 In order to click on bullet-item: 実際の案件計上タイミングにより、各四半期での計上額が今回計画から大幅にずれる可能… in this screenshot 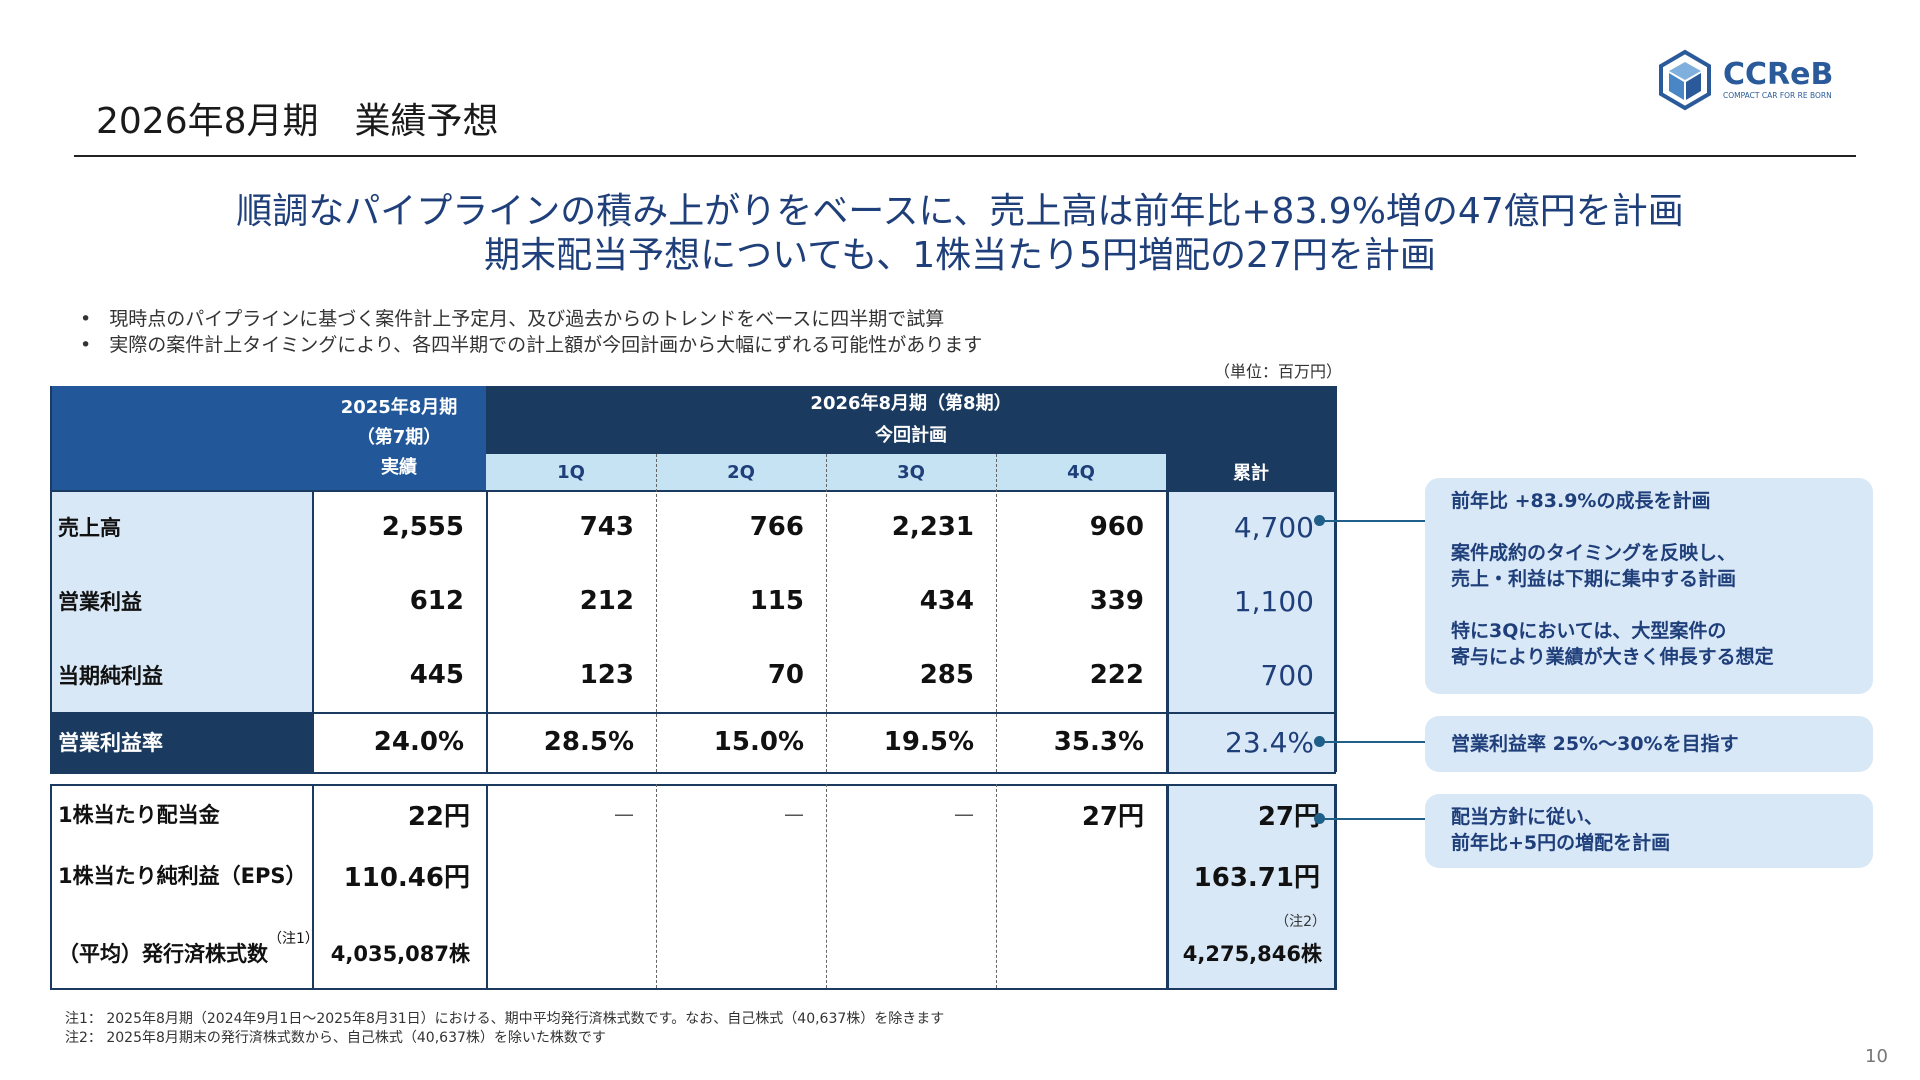, I will do `click(531, 343)`.